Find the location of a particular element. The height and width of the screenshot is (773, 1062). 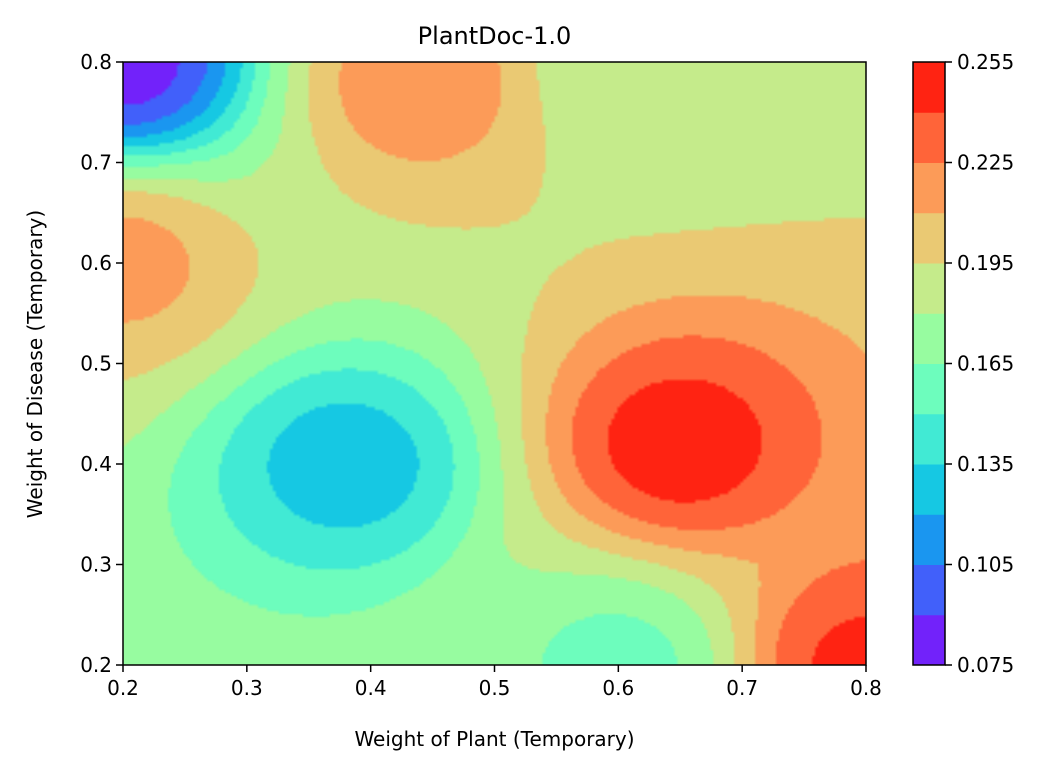

colorbar-tick-label: 0.225 is located at coordinates (985, 163).